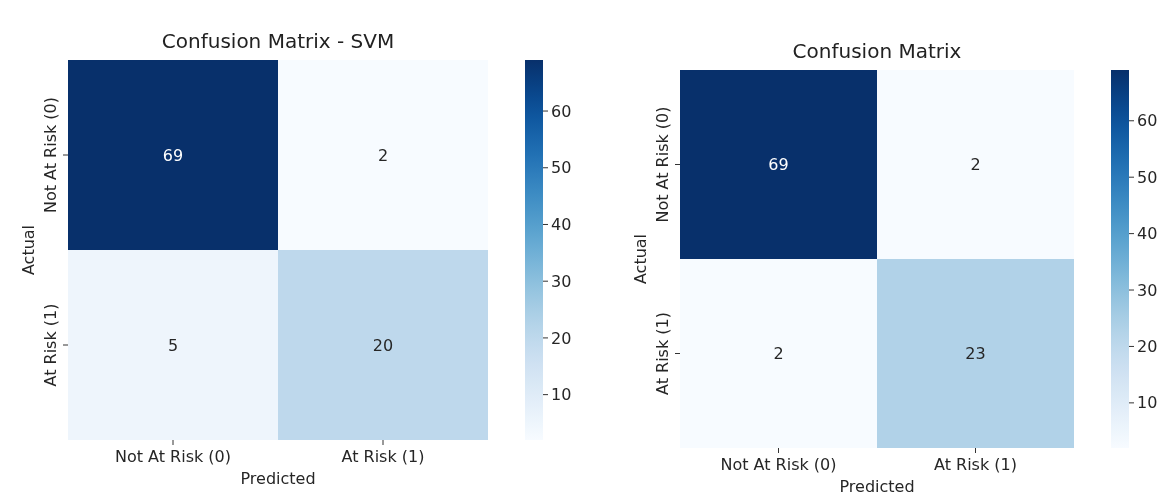 The image size is (1167, 497). Describe the element at coordinates (975, 354) in the screenshot. I see `data-label: 23` at that location.